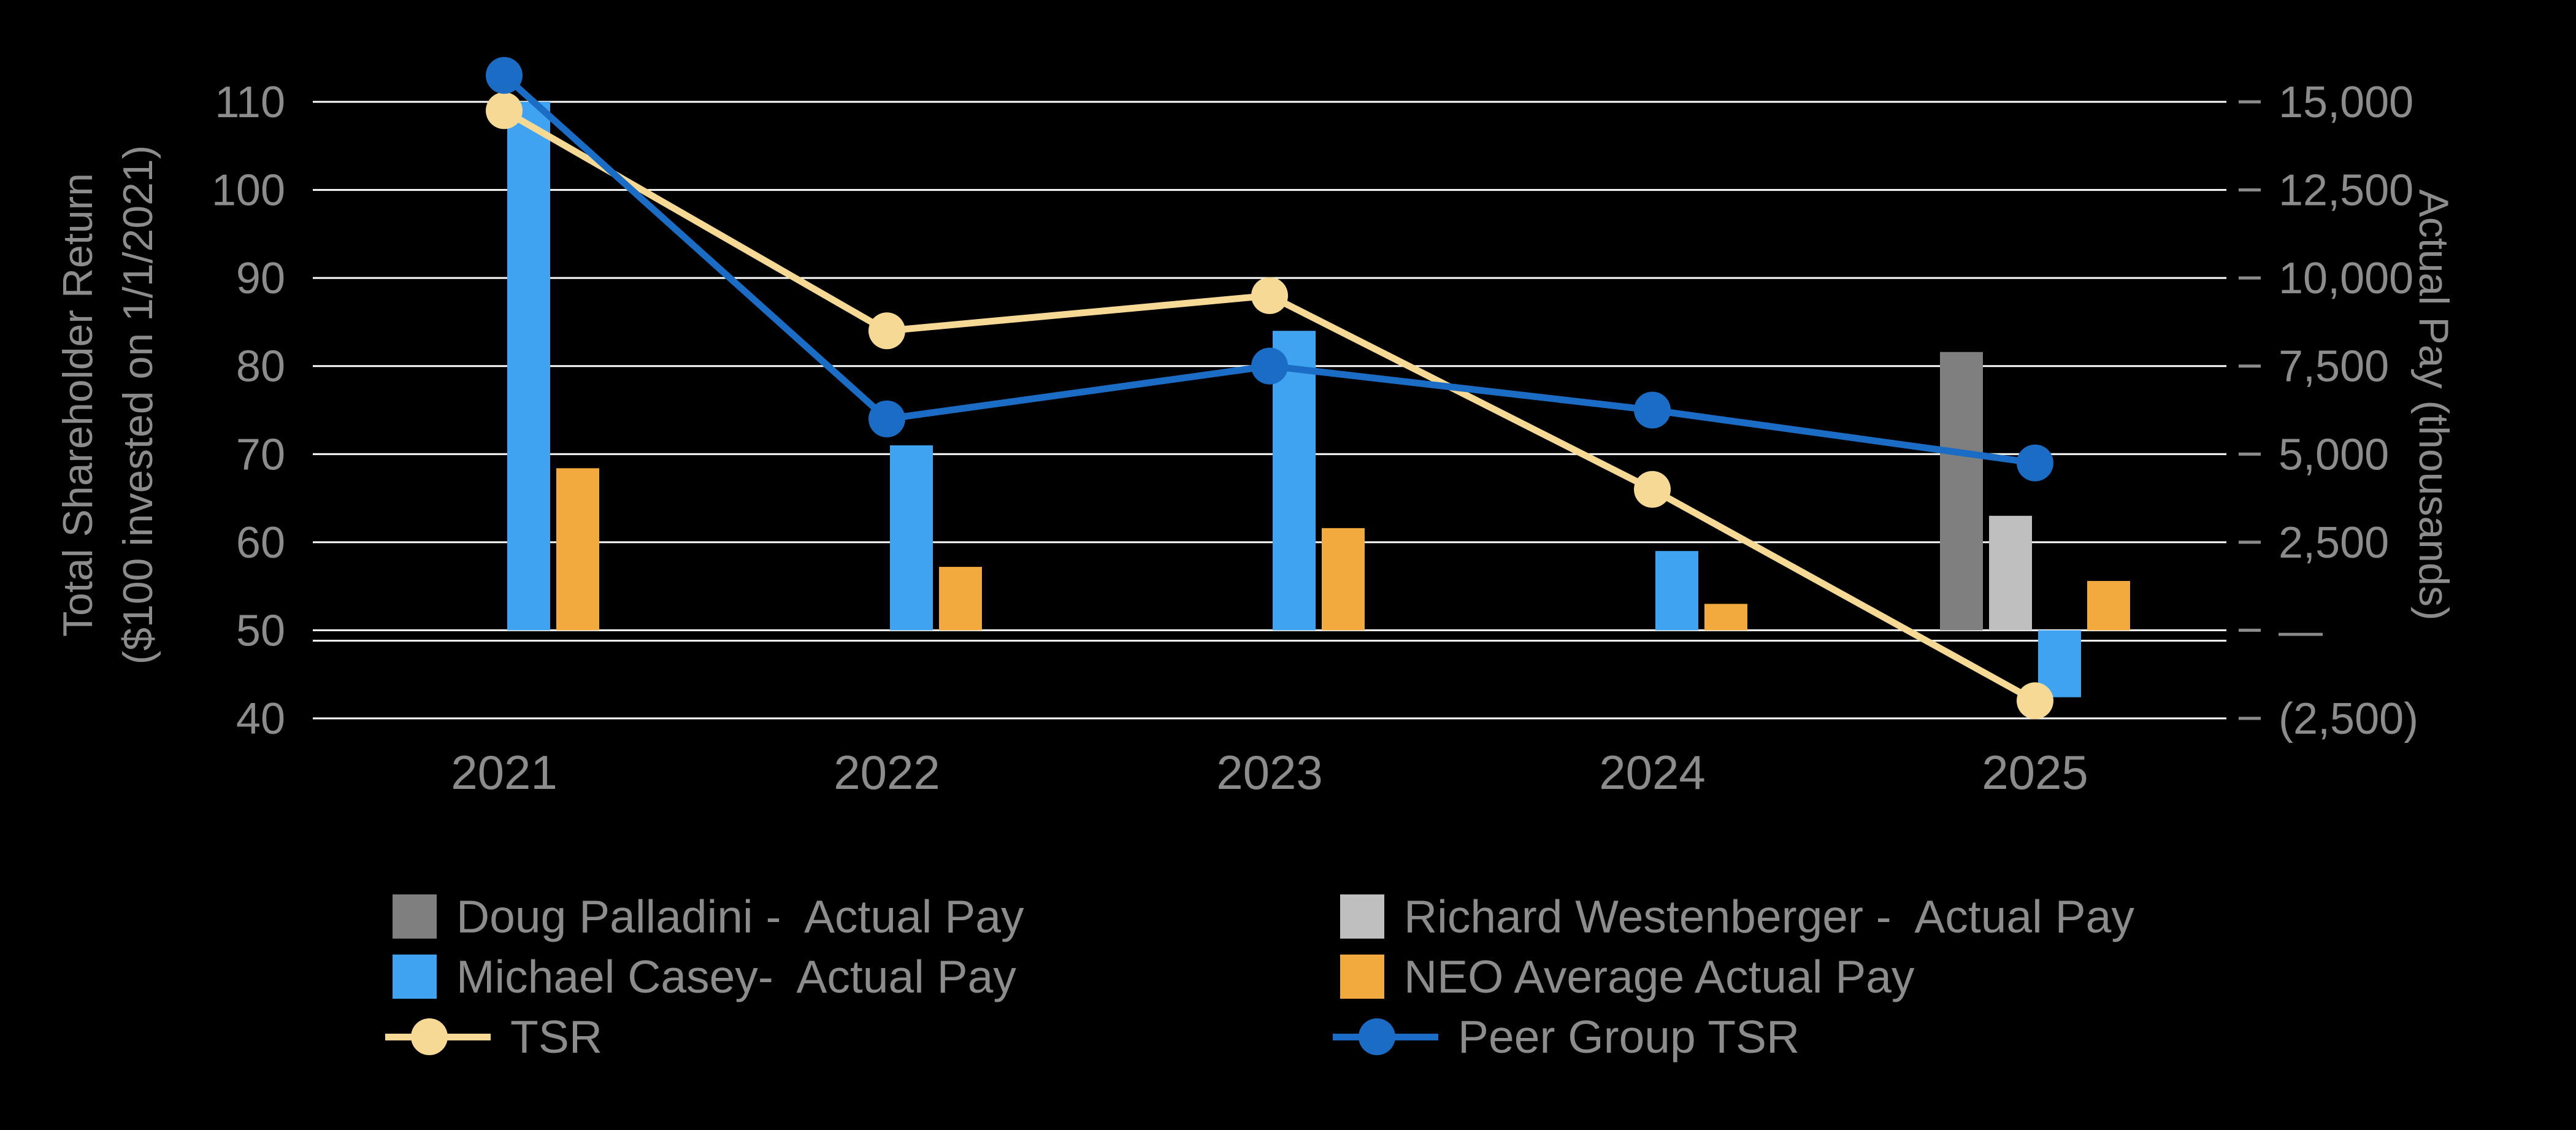 The width and height of the screenshot is (2576, 1130). Describe the element at coordinates (556, 1037) in the screenshot. I see `legend-label: TSR` at that location.